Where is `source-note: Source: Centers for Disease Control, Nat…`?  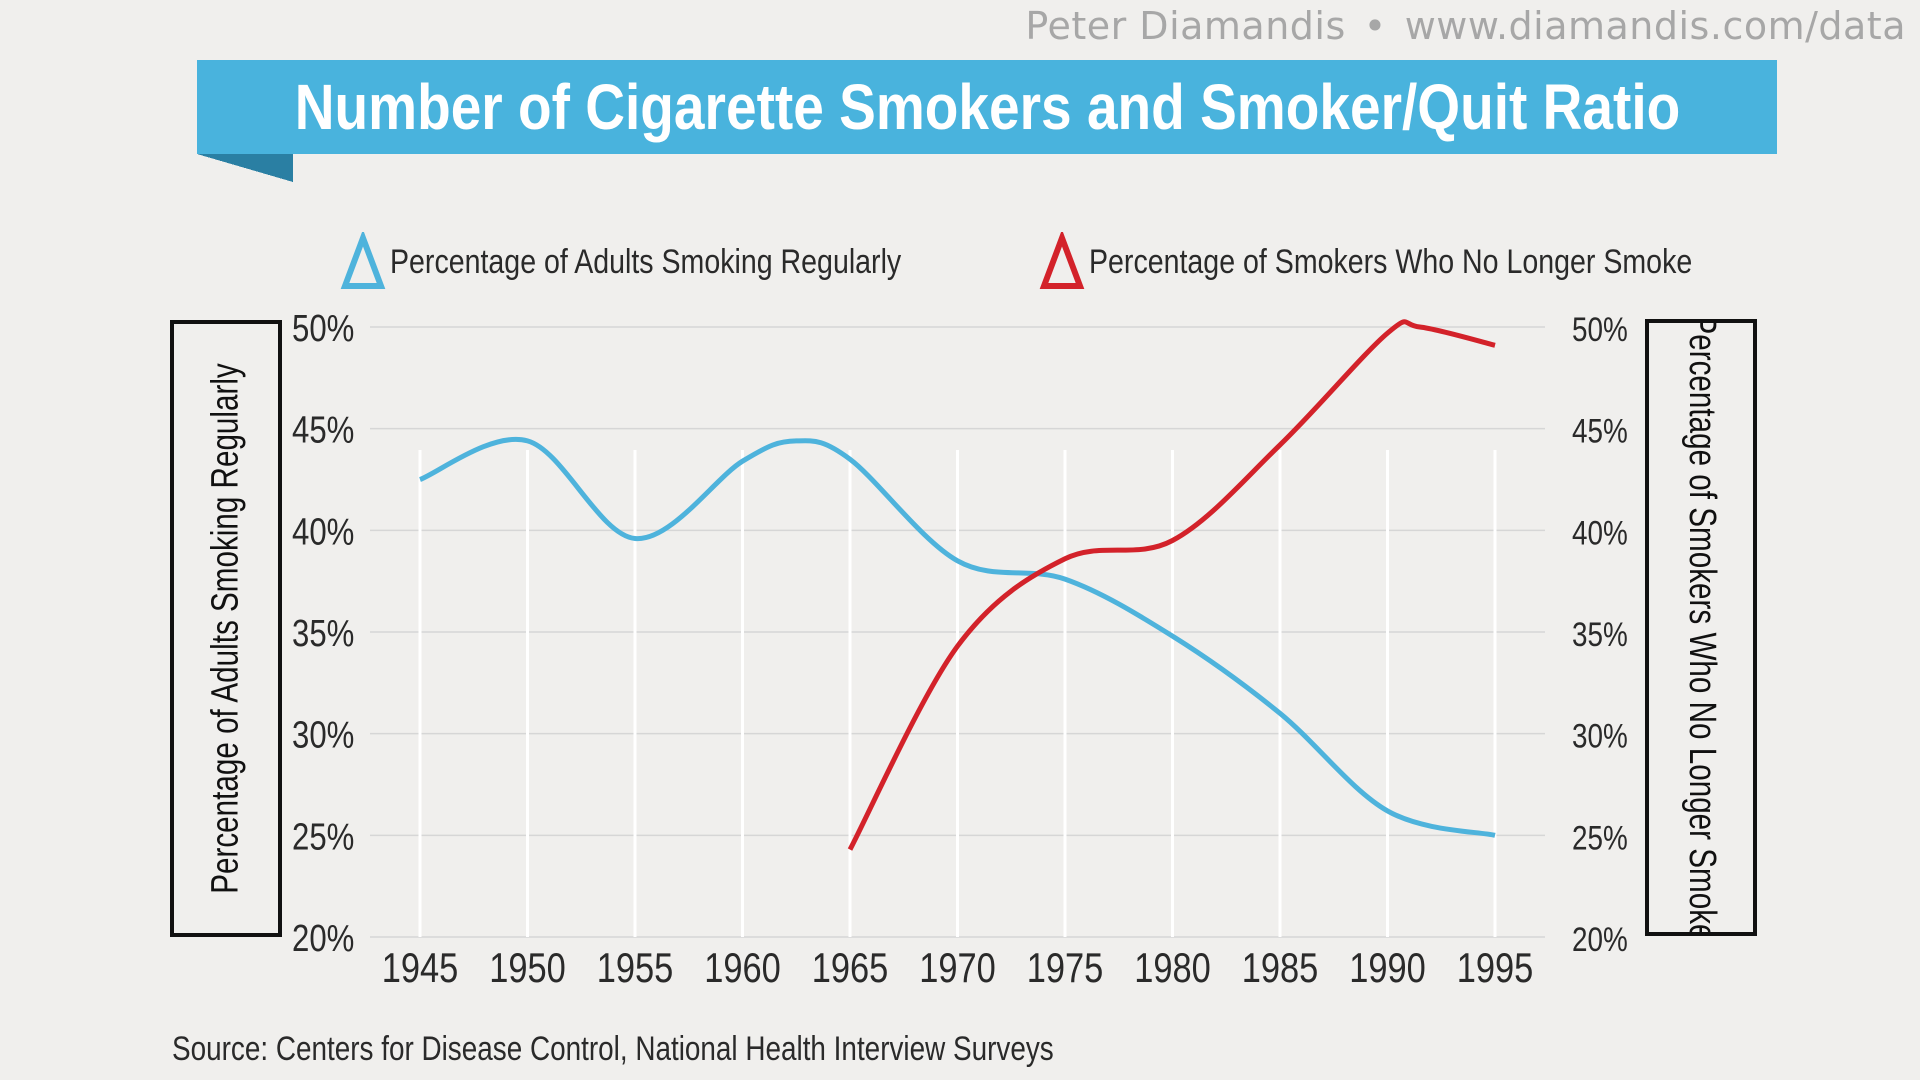
source-note: Source: Centers for Disease Control, Nat… is located at coordinates (613, 1049).